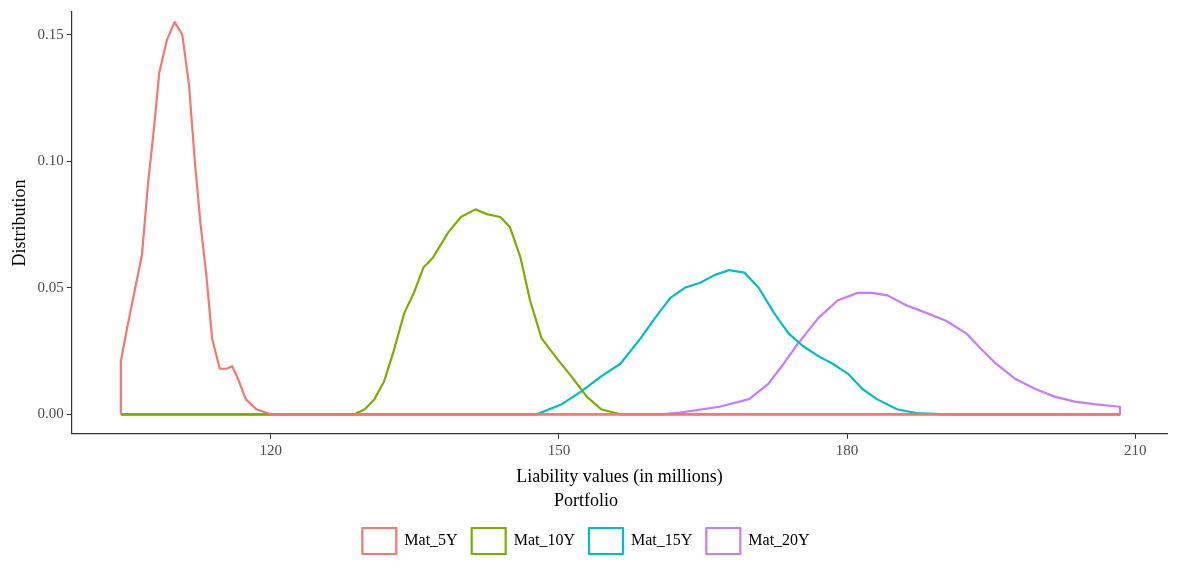 The height and width of the screenshot is (569, 1187). I want to click on x-tick-label: 180, so click(847, 449).